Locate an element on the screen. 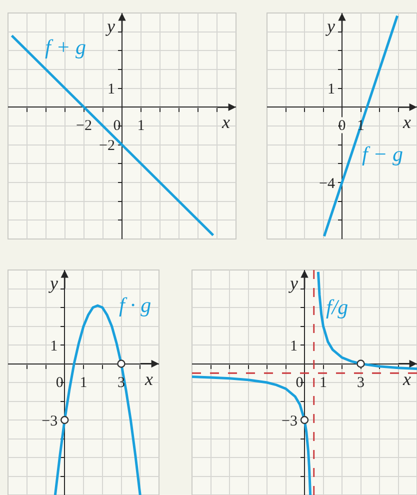 The height and width of the screenshot is (495, 417). series-label: f − g is located at coordinates (383, 154).